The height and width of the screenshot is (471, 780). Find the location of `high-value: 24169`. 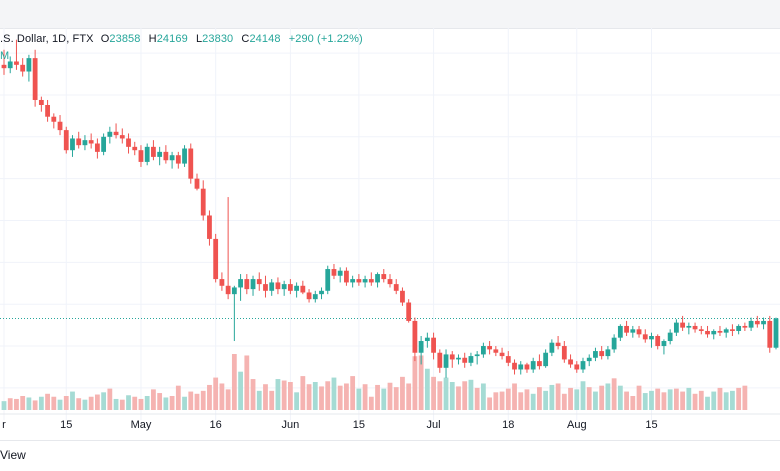

high-value: 24169 is located at coordinates (172, 39).